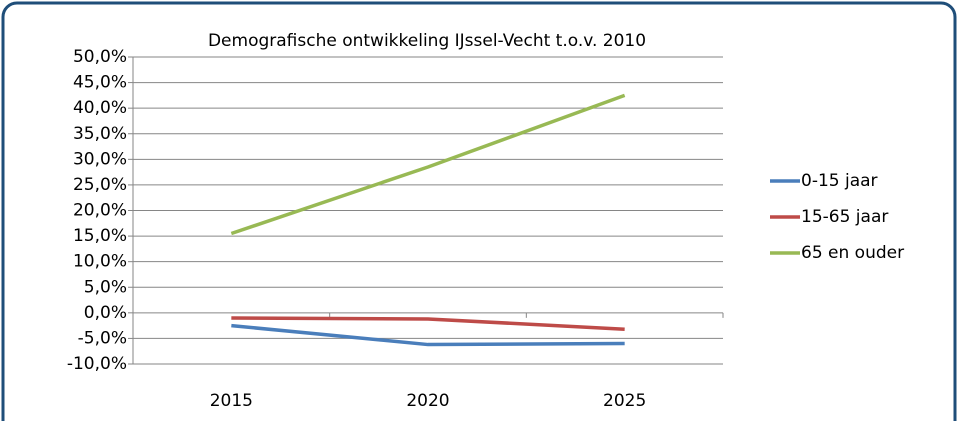 The width and height of the screenshot is (958, 425). I want to click on y-tick-label: 20,0%, so click(100, 211).